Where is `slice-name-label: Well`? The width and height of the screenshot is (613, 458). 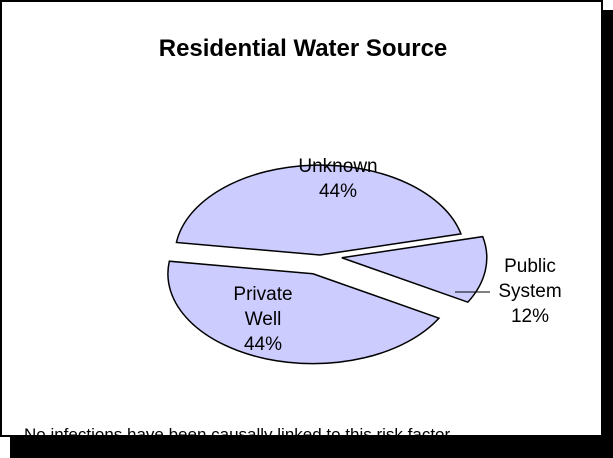
slice-name-label: Well is located at coordinates (263, 319).